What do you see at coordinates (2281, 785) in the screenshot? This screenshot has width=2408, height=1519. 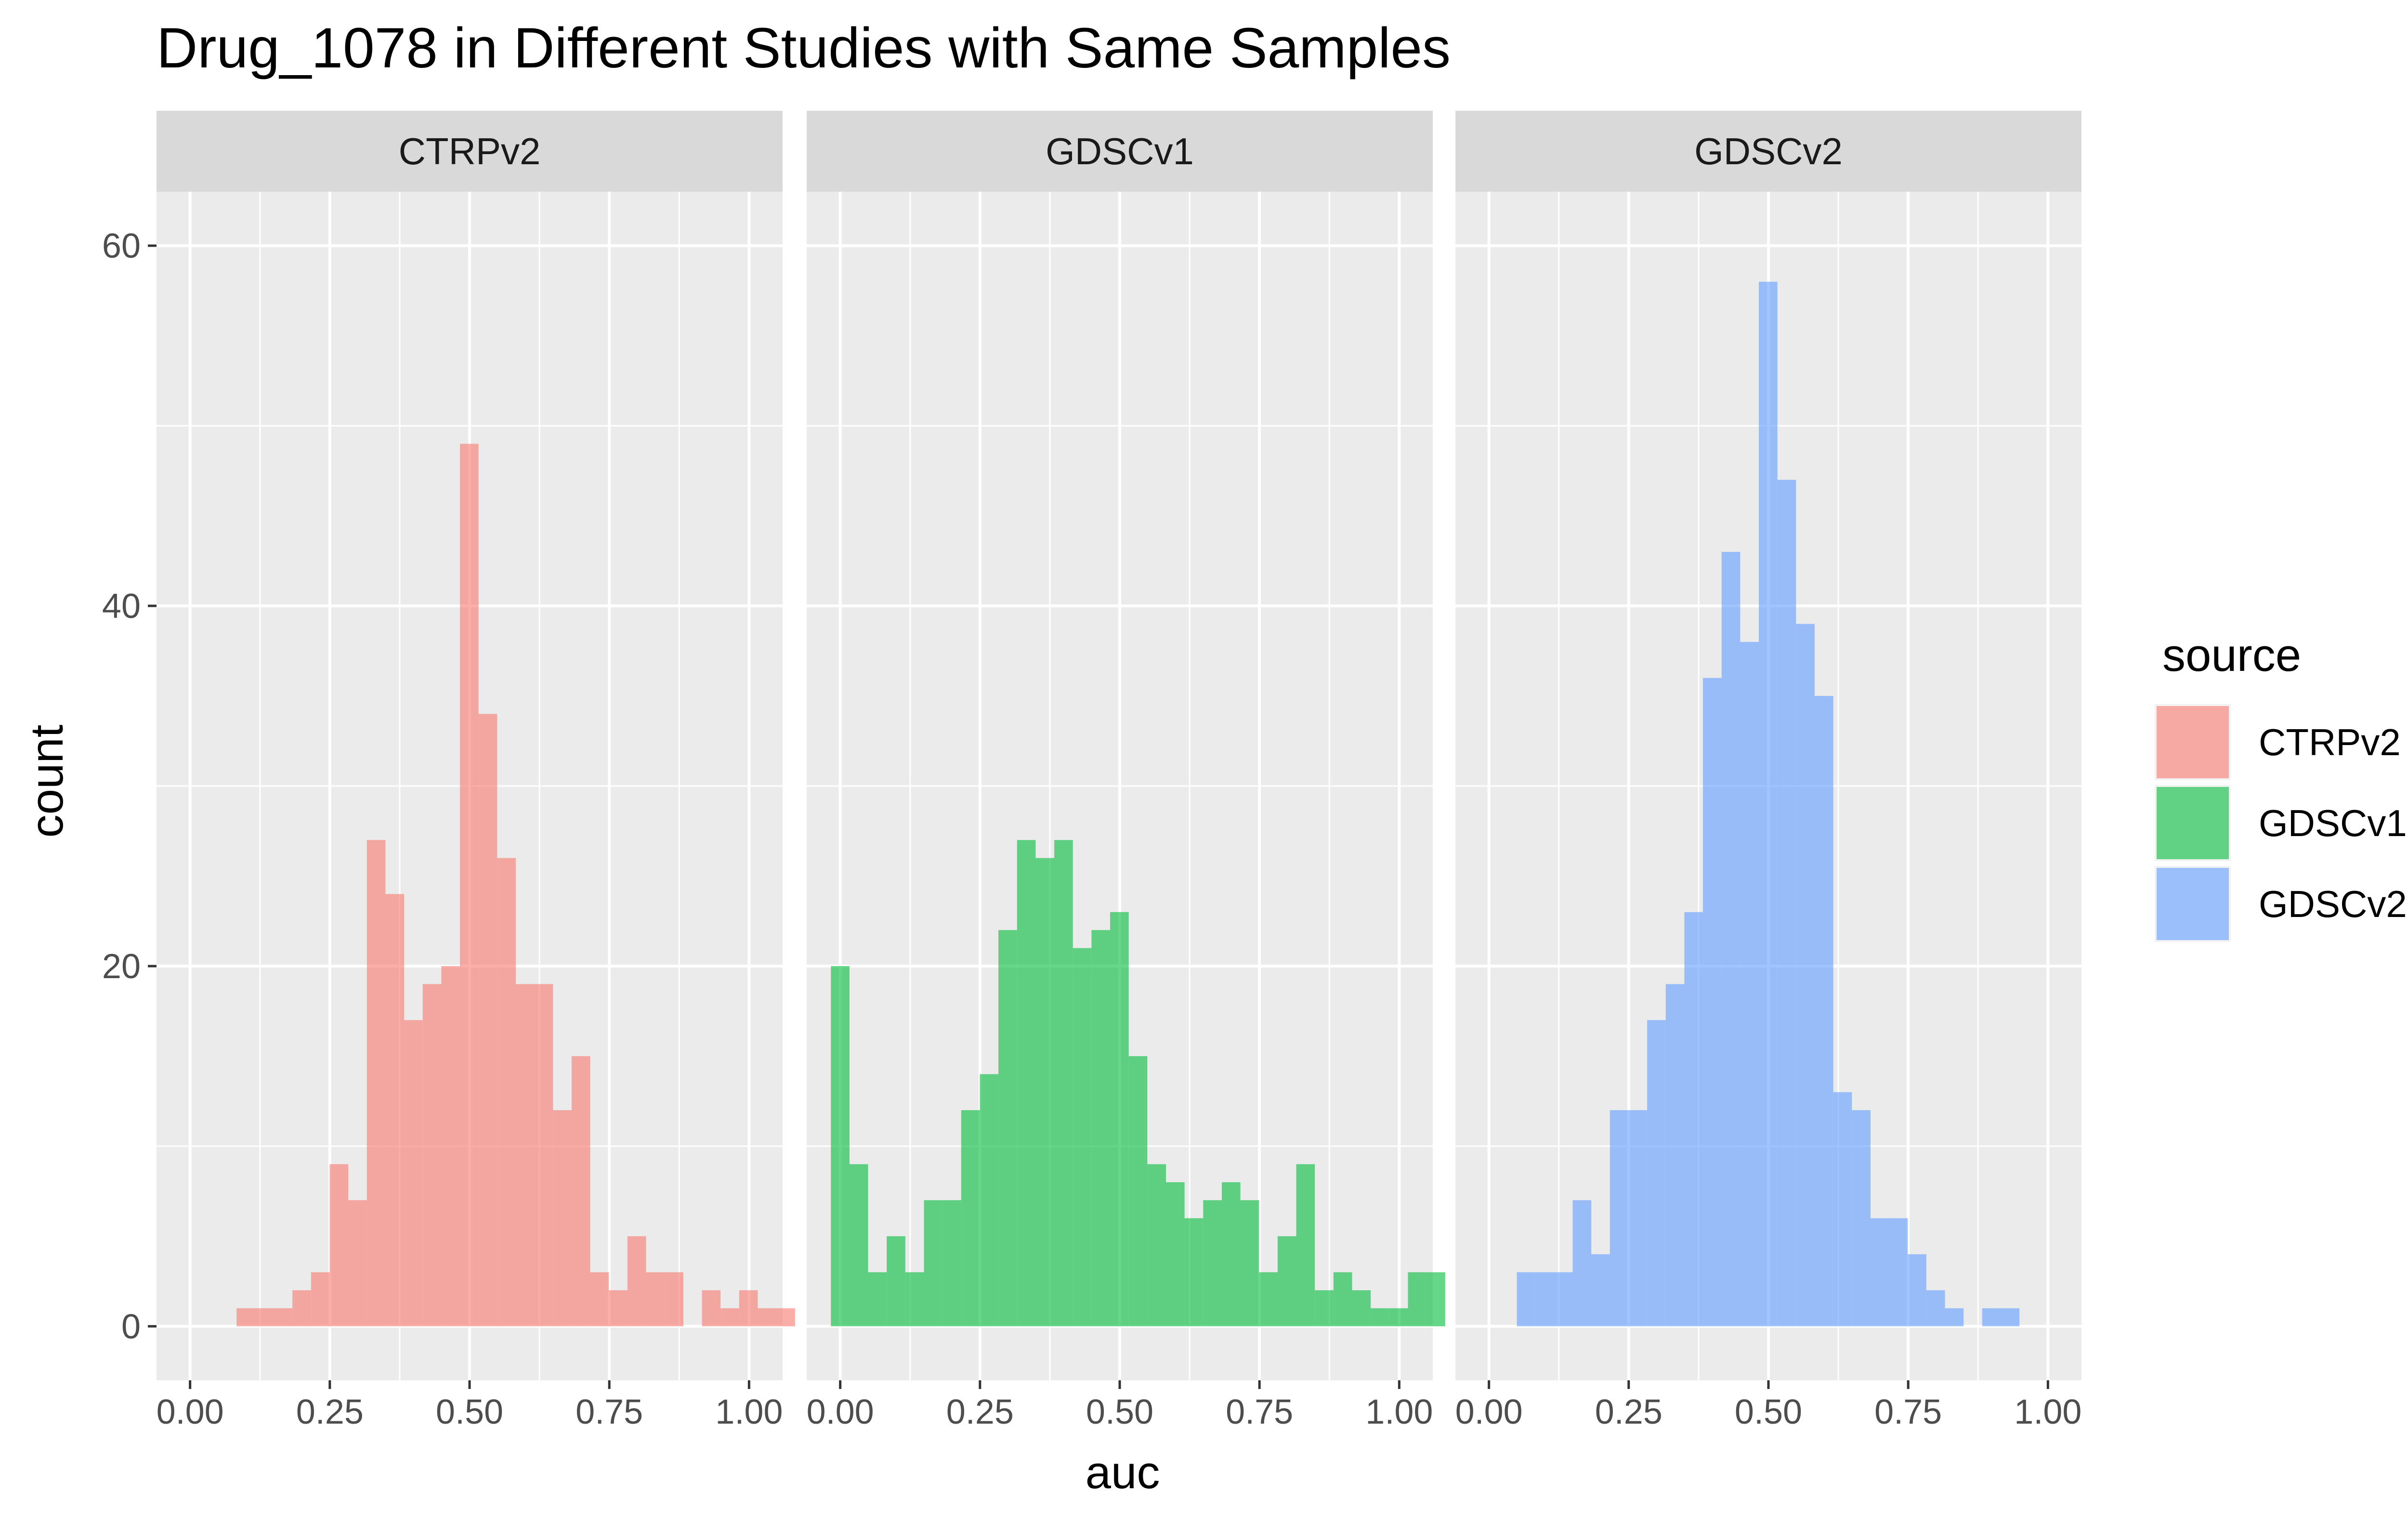 I see `legend: source CTRPv2 GDSCv1 GDSCv2` at bounding box center [2281, 785].